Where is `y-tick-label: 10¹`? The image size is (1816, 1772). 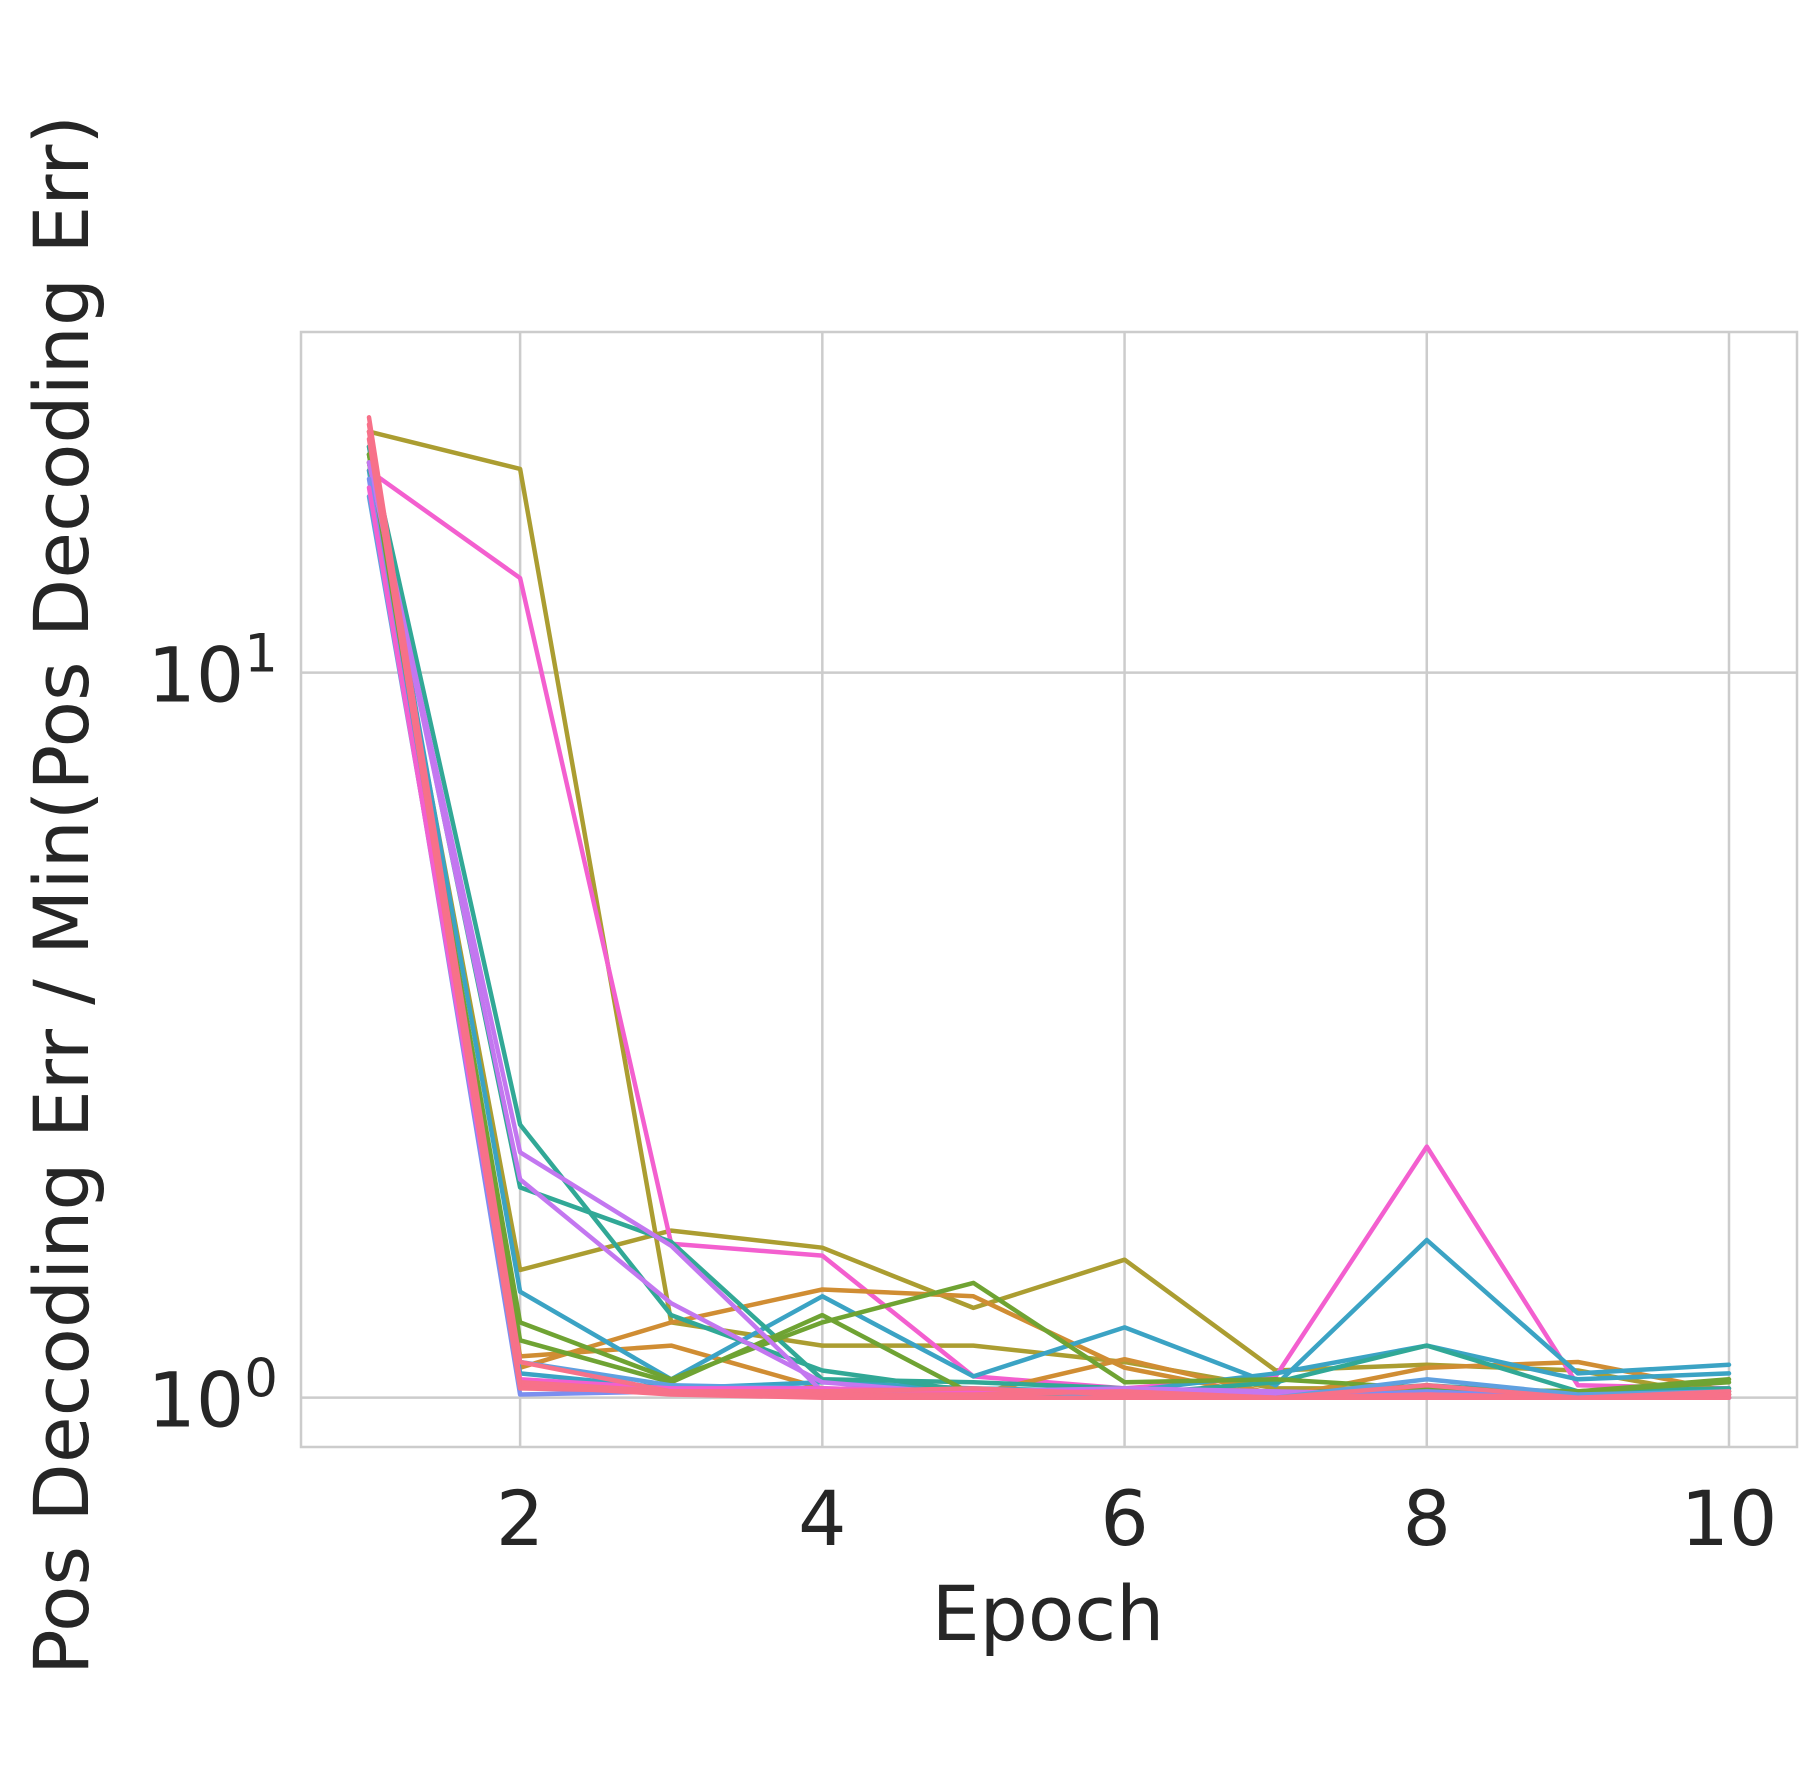
y-tick-label: 10¹ is located at coordinates (213, 672).